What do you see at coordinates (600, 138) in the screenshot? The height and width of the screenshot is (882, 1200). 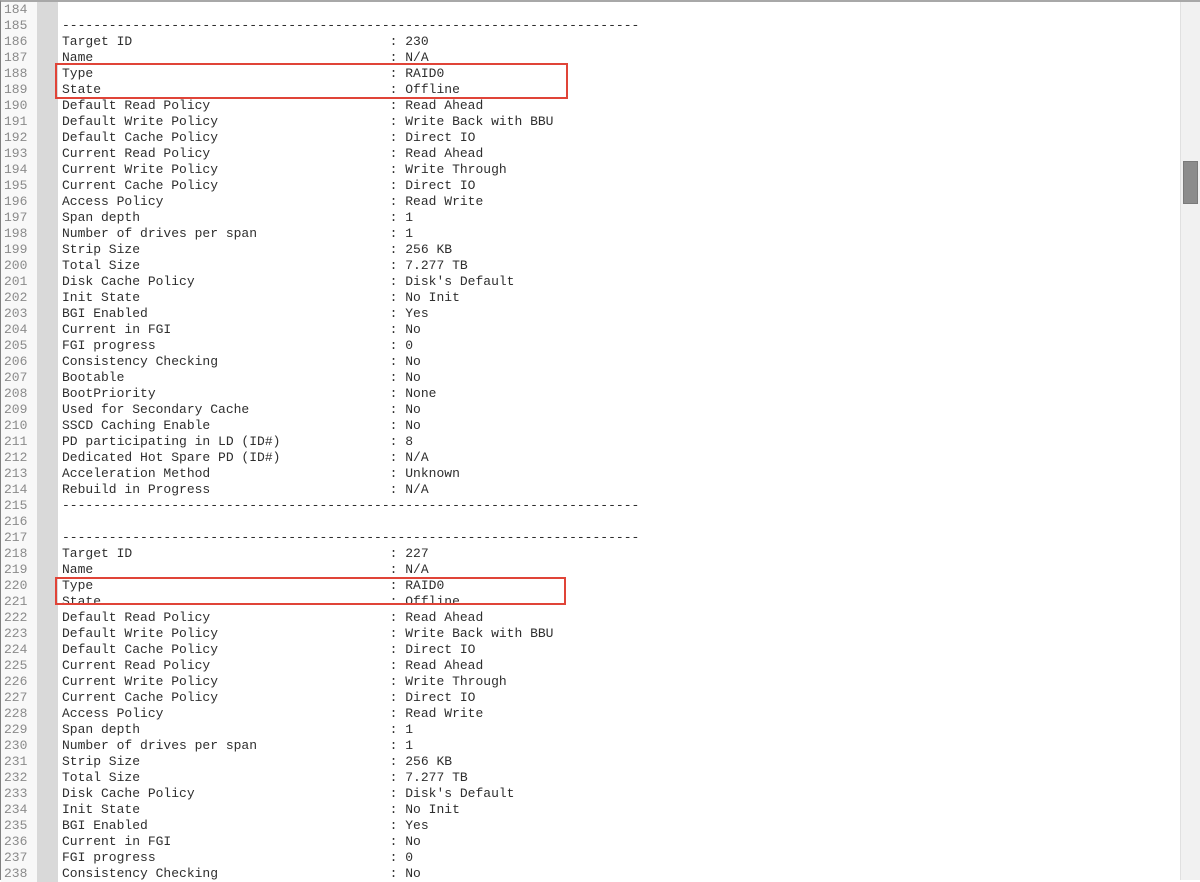 I see `code-line: 192 Default Cache Policy : Direct IO` at bounding box center [600, 138].